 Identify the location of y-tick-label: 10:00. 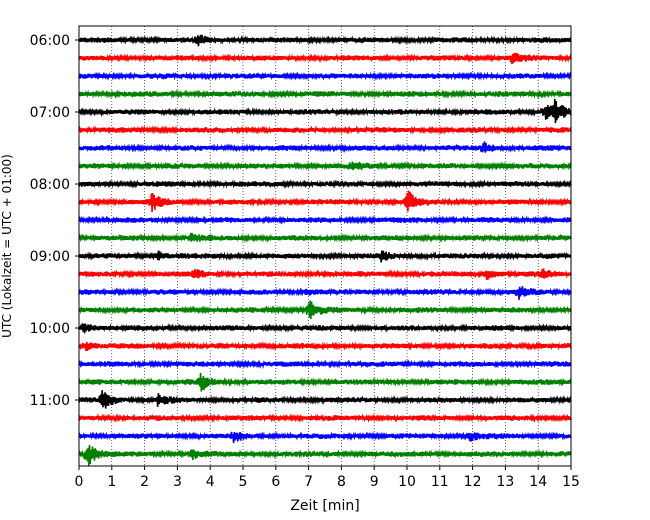
(50, 329).